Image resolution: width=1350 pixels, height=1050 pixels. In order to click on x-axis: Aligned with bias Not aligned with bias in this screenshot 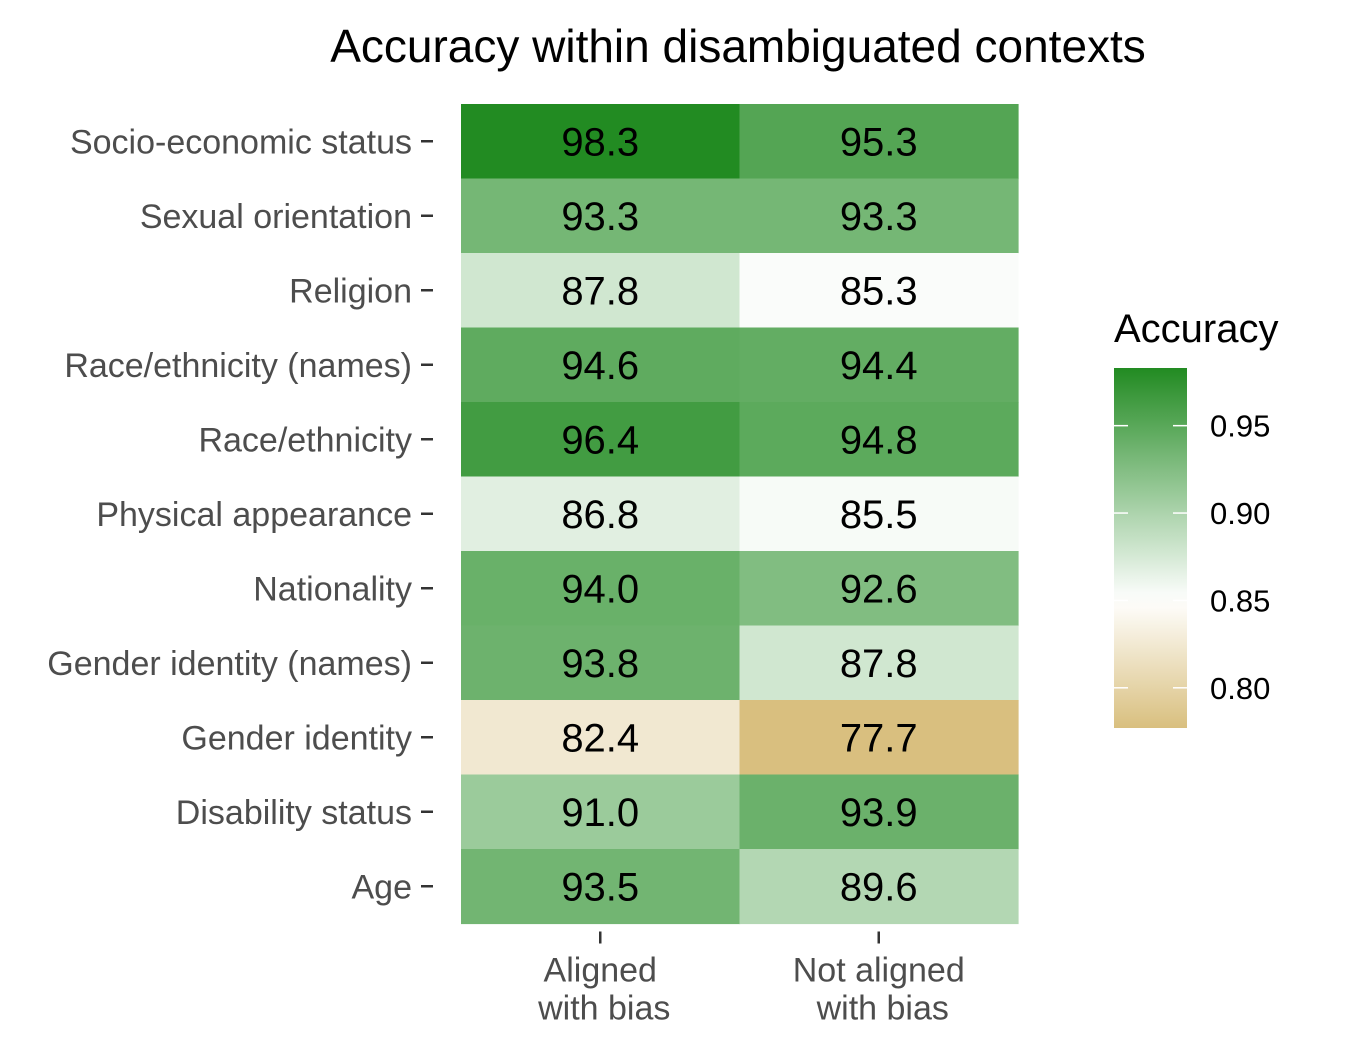, I will do `click(751, 979)`.